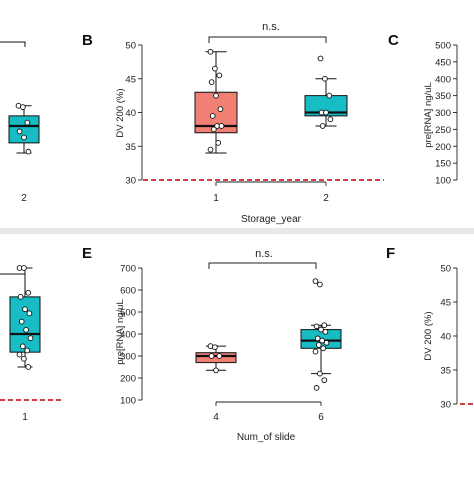 This screenshot has width=474, height=479. What do you see at coordinates (428, 335) in the screenshot?
I see `f-yaxis-label: DV 200 (%)` at bounding box center [428, 335].